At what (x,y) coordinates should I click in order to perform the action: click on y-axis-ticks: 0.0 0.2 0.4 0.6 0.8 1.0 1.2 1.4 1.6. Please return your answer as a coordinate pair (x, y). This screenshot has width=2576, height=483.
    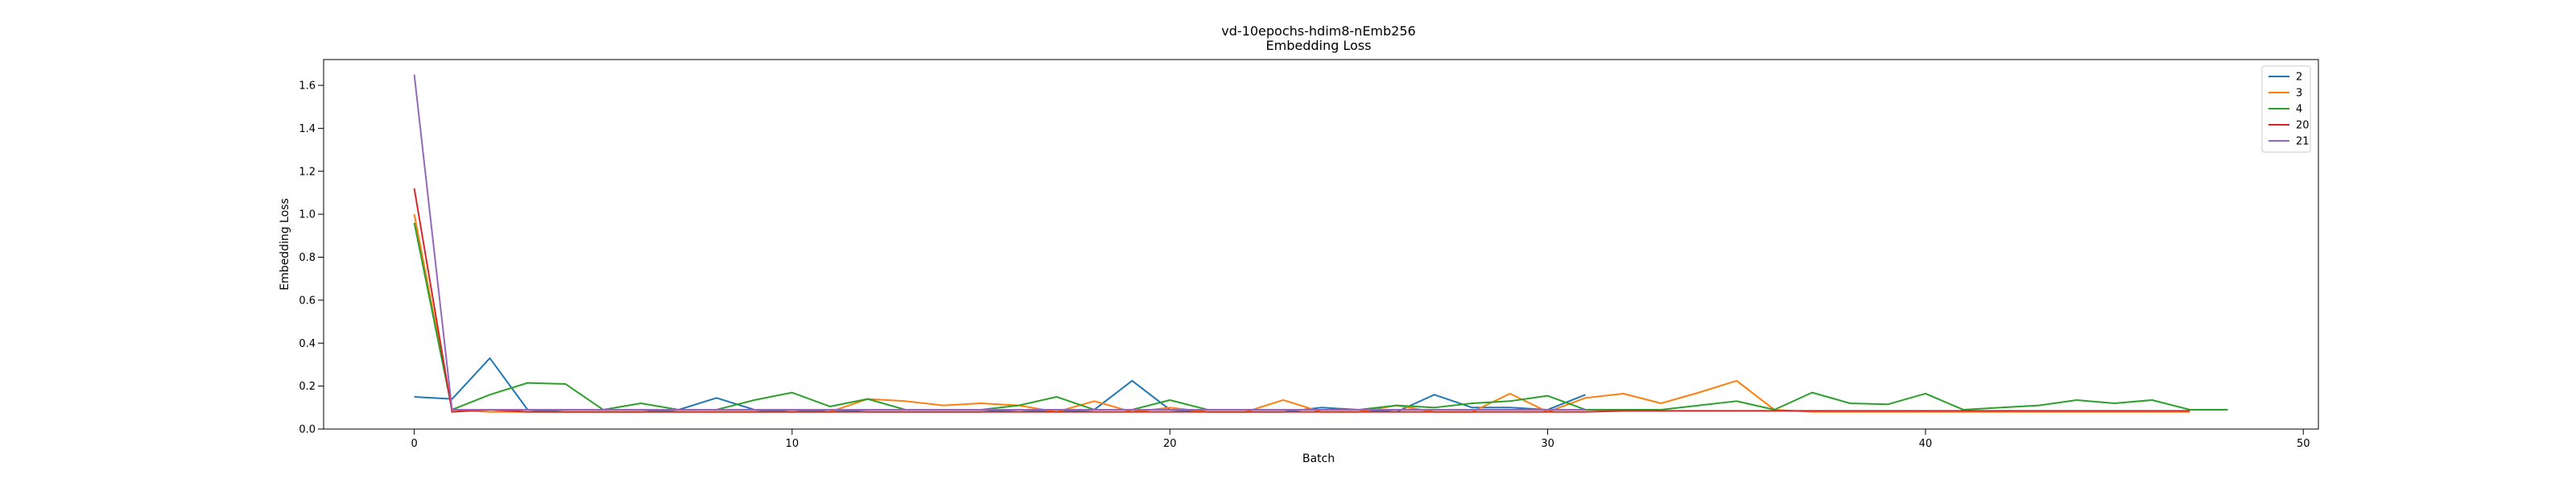
    Looking at the image, I should click on (311, 258).